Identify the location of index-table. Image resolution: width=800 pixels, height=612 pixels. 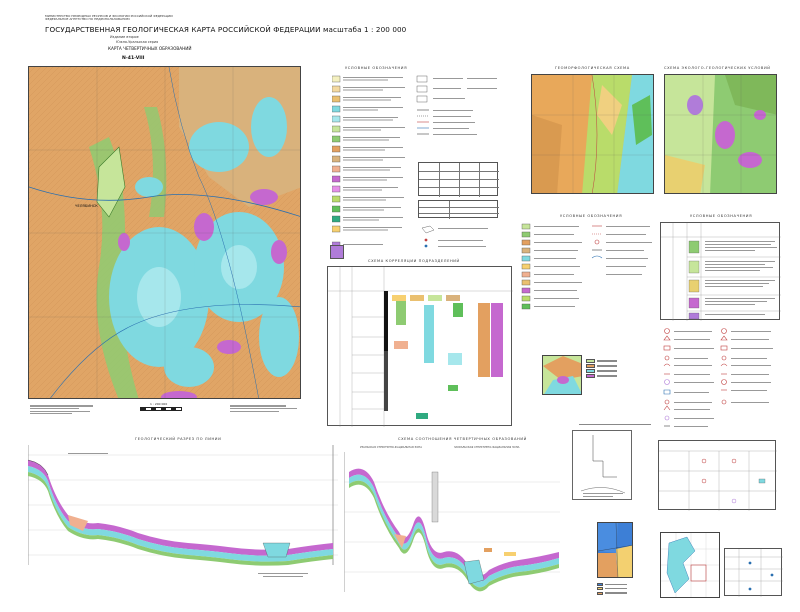
(753, 572).